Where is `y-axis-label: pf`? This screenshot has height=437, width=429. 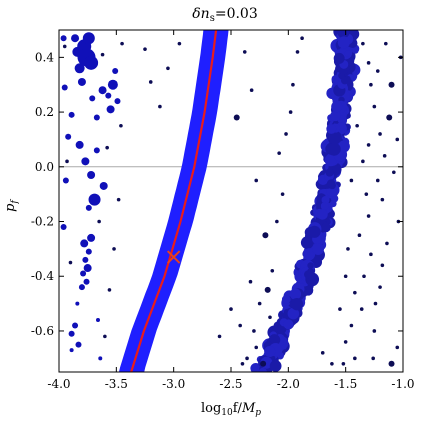
y-axis-label: pf is located at coordinates (11, 205).